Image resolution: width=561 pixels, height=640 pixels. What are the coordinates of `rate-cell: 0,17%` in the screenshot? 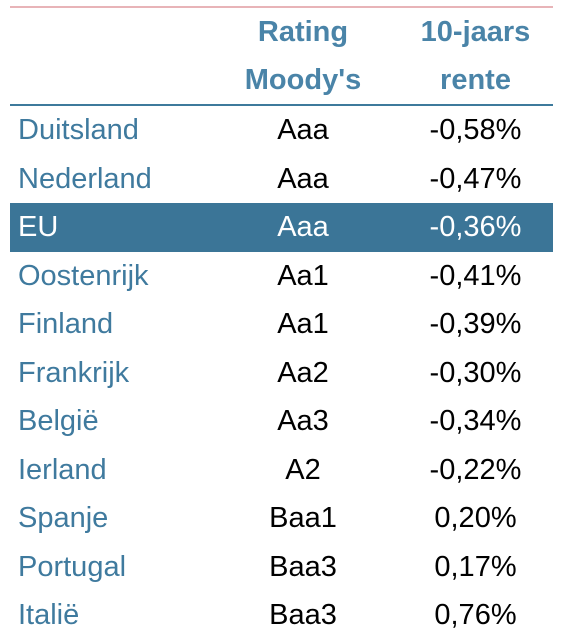 It's located at (475, 566).